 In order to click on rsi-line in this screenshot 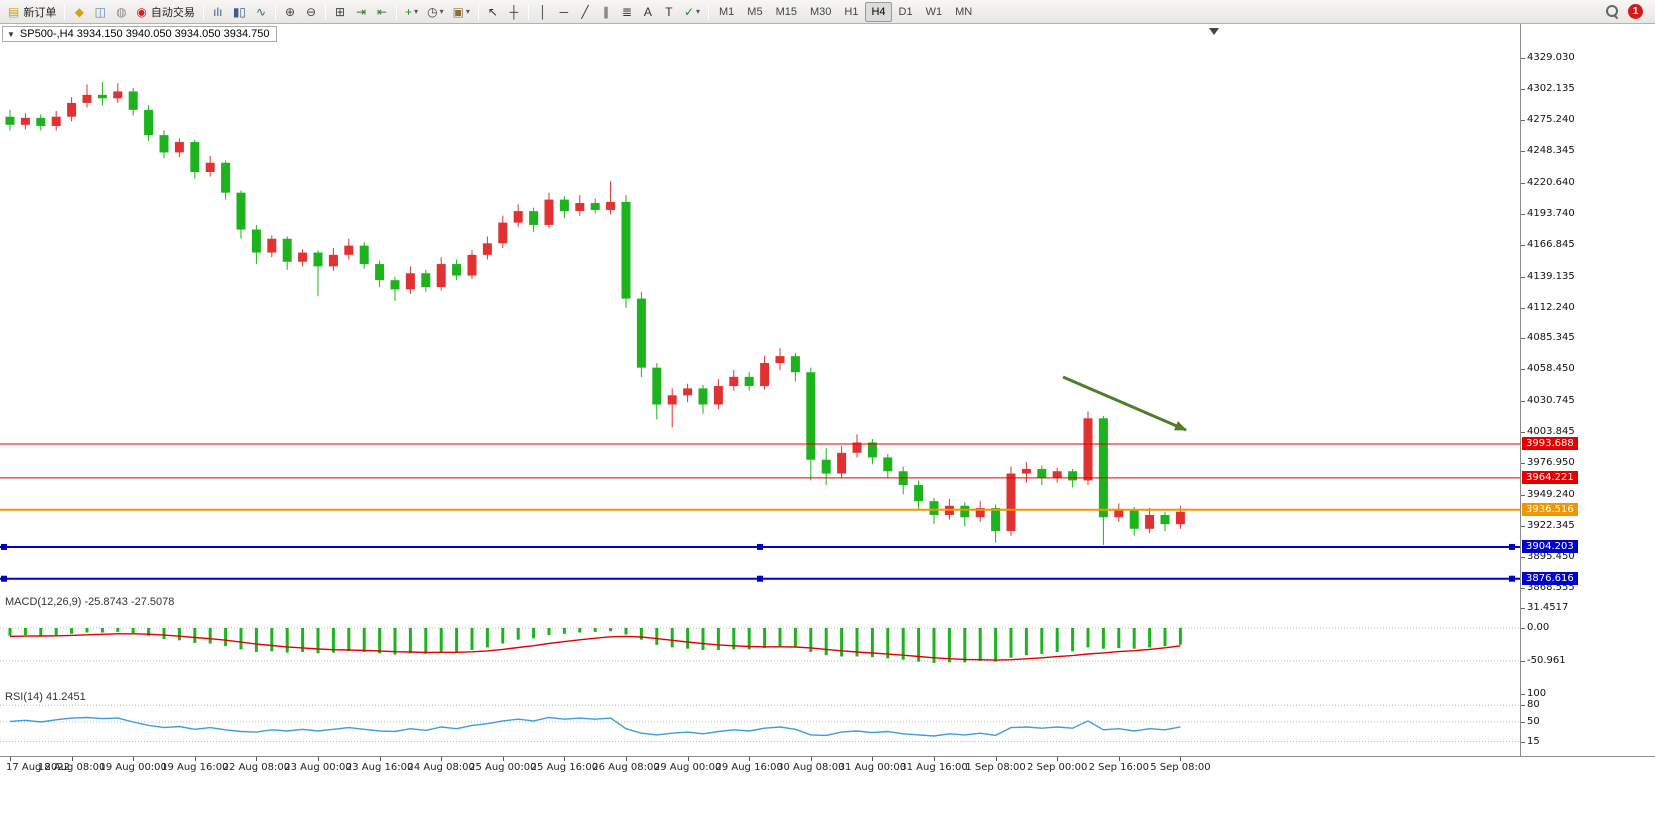, I will do `click(595, 726)`.